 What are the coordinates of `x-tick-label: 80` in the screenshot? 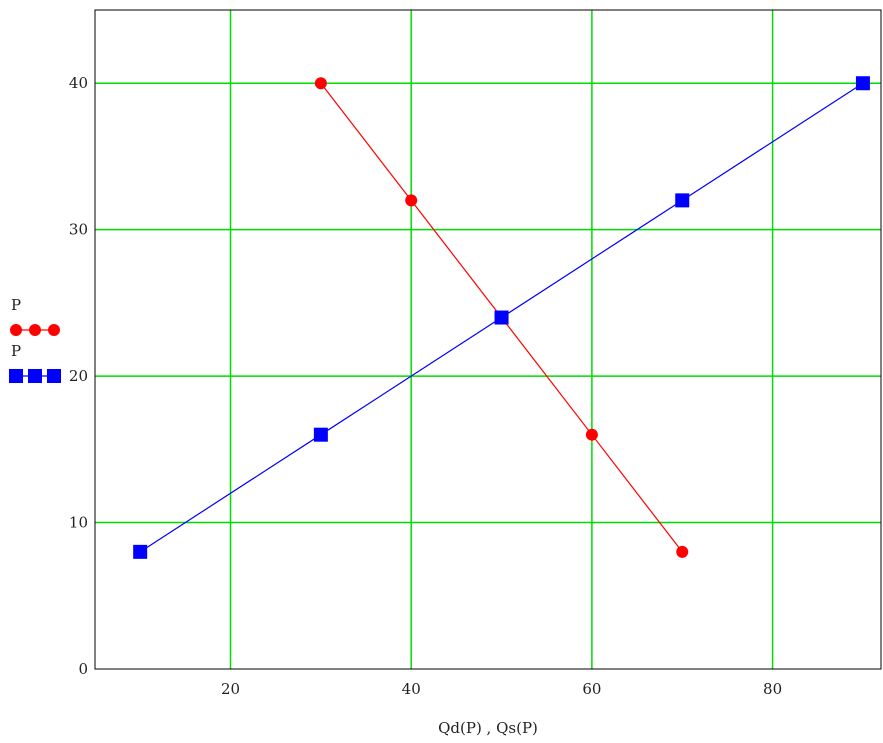 It's located at (772, 689).